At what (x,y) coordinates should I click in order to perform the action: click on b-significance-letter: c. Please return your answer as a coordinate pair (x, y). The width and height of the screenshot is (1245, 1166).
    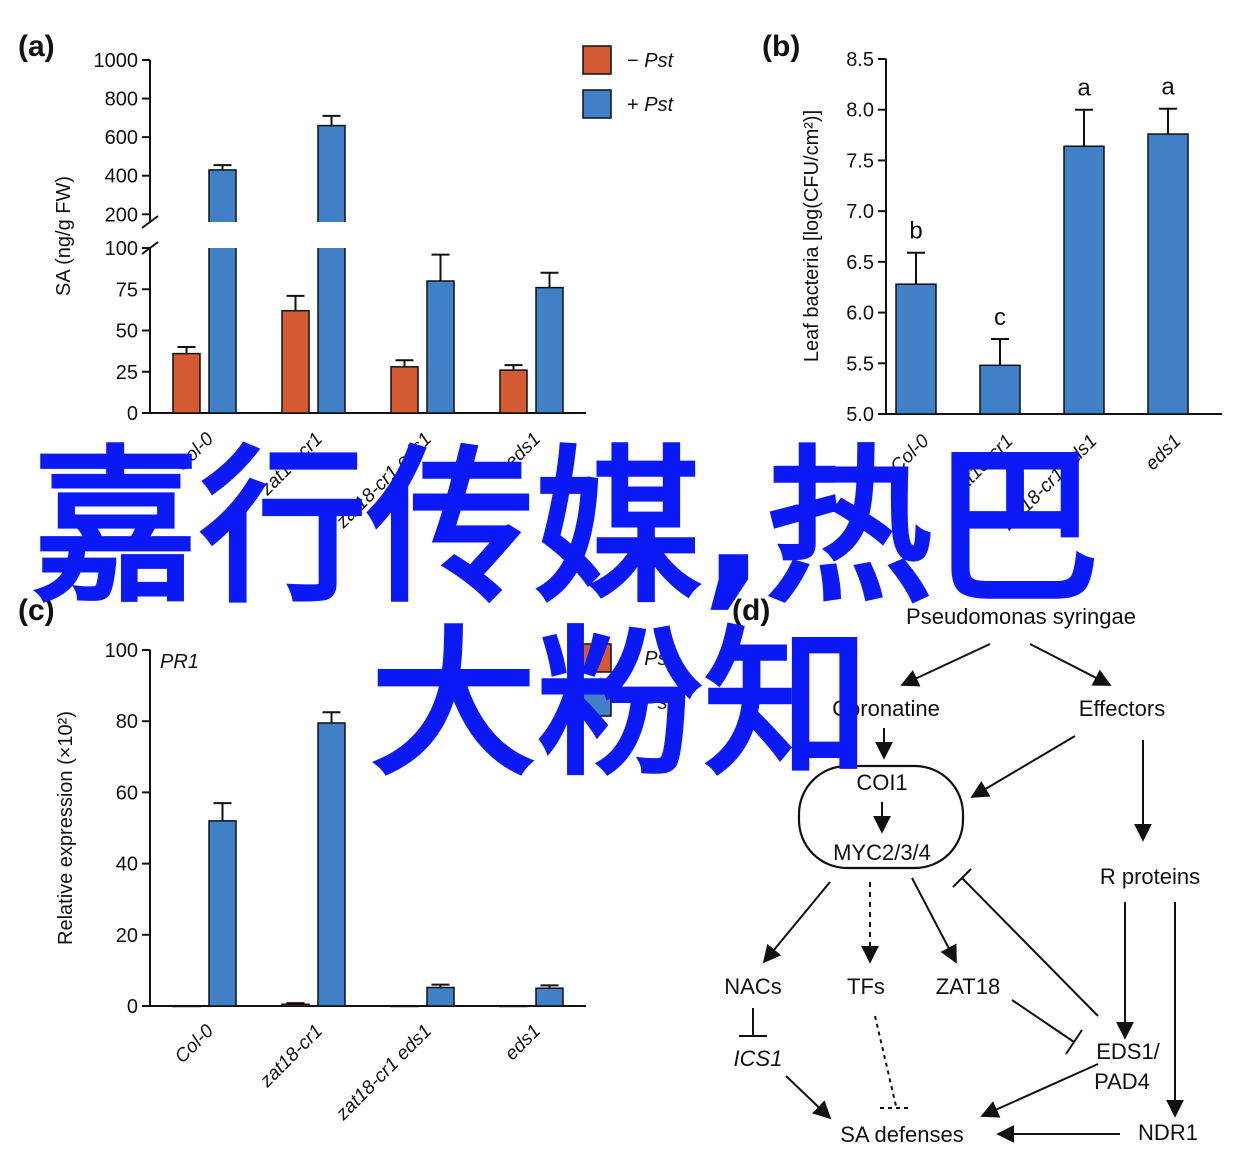
    Looking at the image, I should click on (1000, 317).